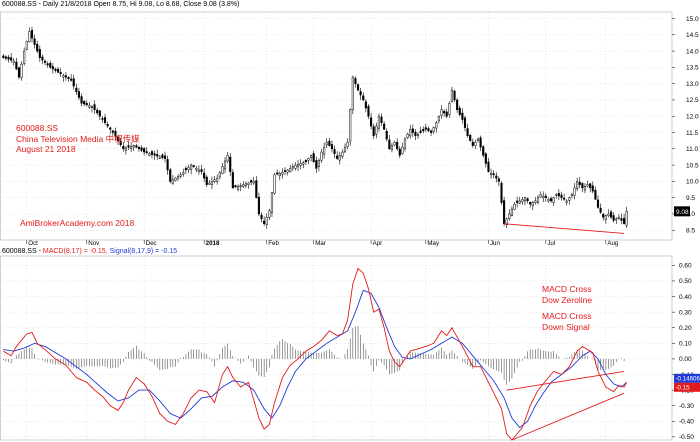  I want to click on price-x-tick-label: Dec, so click(151, 243).